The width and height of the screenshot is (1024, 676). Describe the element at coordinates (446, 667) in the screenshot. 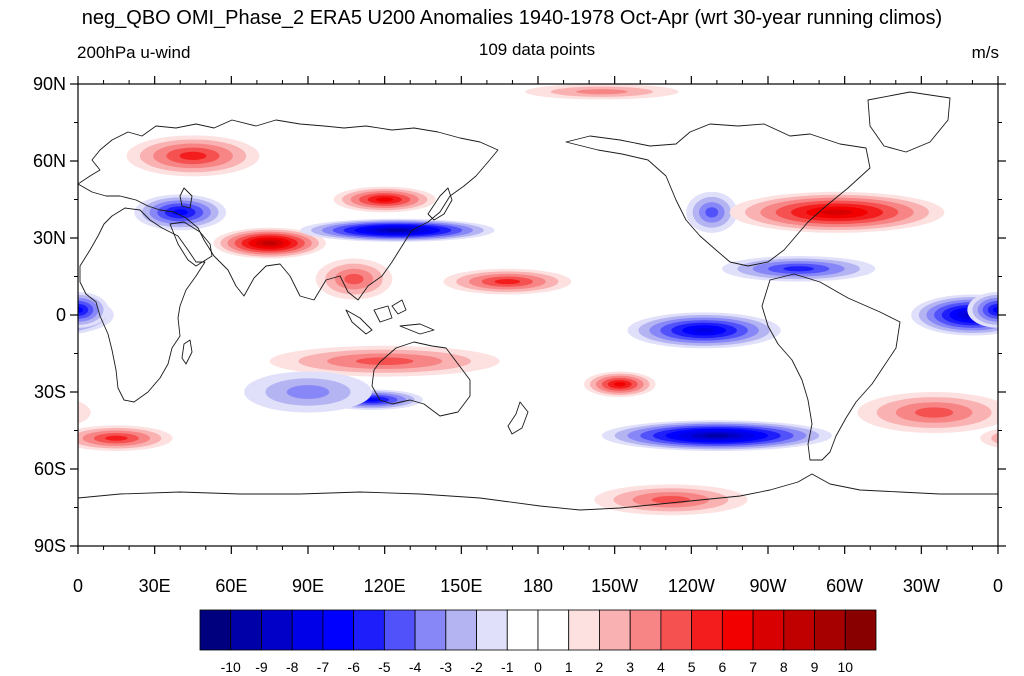

I see `colorbar-label: -3` at that location.